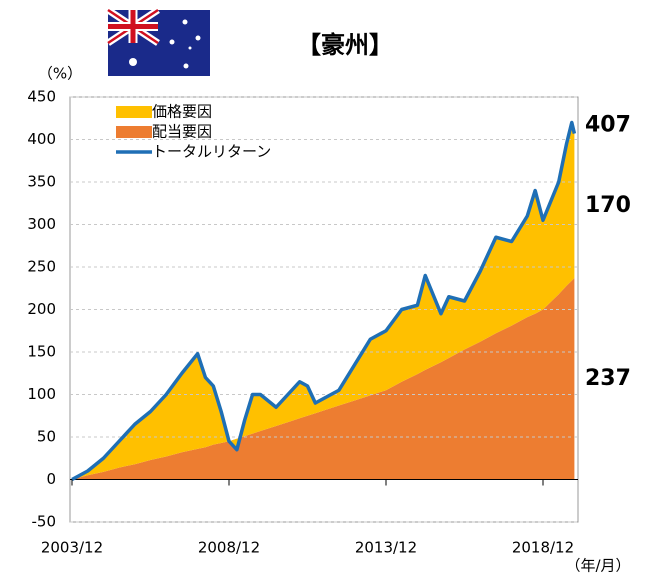 The width and height of the screenshot is (646, 578). I want to click on x-axis-label: （年/月）, so click(597, 566).